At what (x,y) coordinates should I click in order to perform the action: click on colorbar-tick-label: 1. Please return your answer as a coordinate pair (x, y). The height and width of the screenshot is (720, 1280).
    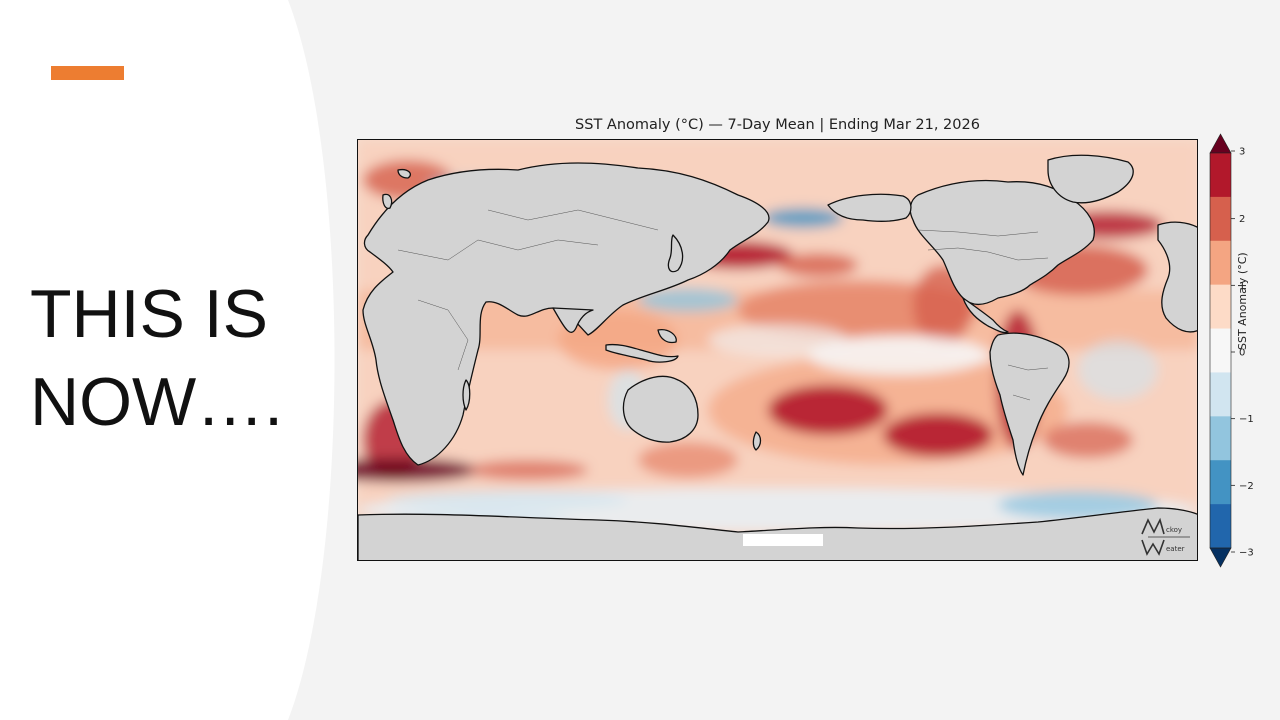
    Looking at the image, I should click on (1242, 286).